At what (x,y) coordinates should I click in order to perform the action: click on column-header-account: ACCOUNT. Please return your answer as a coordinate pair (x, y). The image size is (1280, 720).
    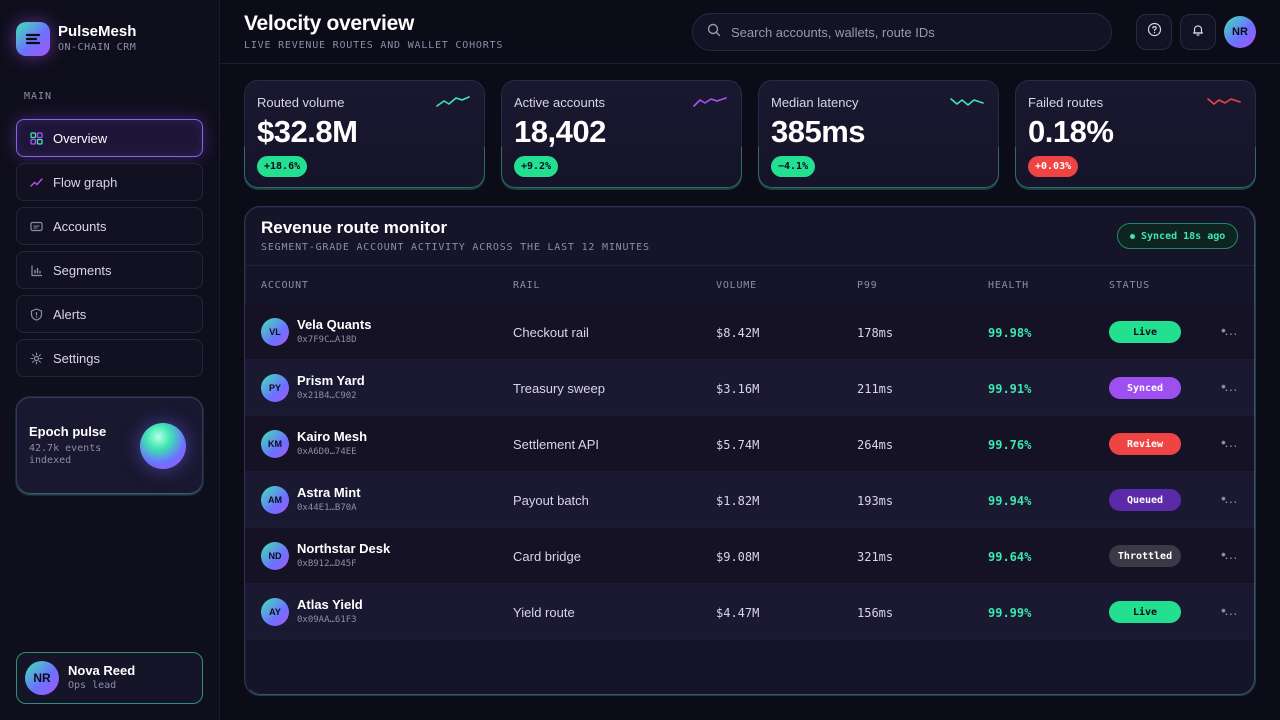
    Looking at the image, I should click on (285, 285).